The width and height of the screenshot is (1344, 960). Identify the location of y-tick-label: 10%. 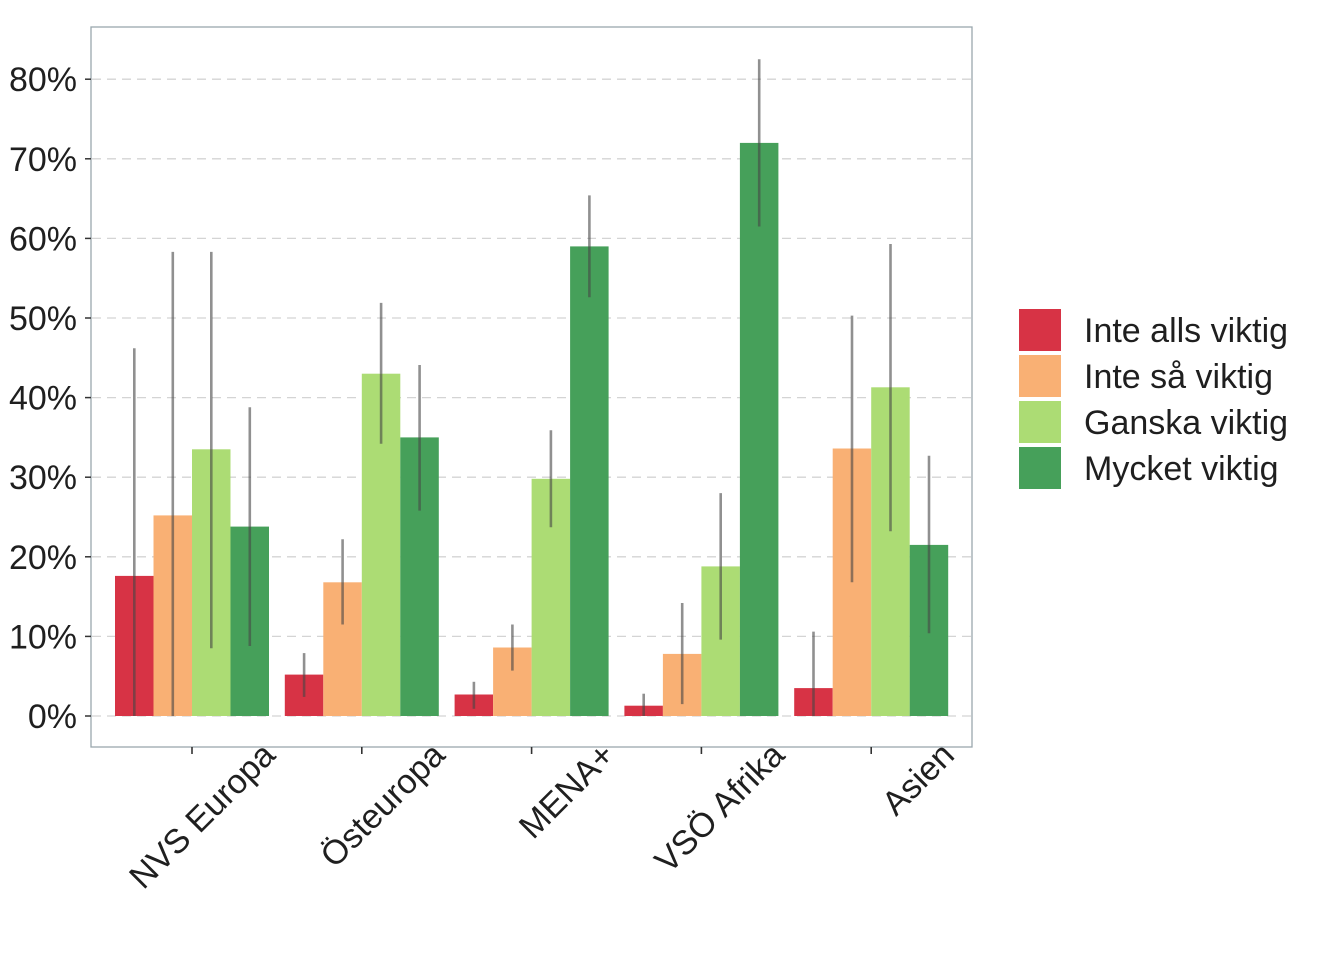
(43, 637).